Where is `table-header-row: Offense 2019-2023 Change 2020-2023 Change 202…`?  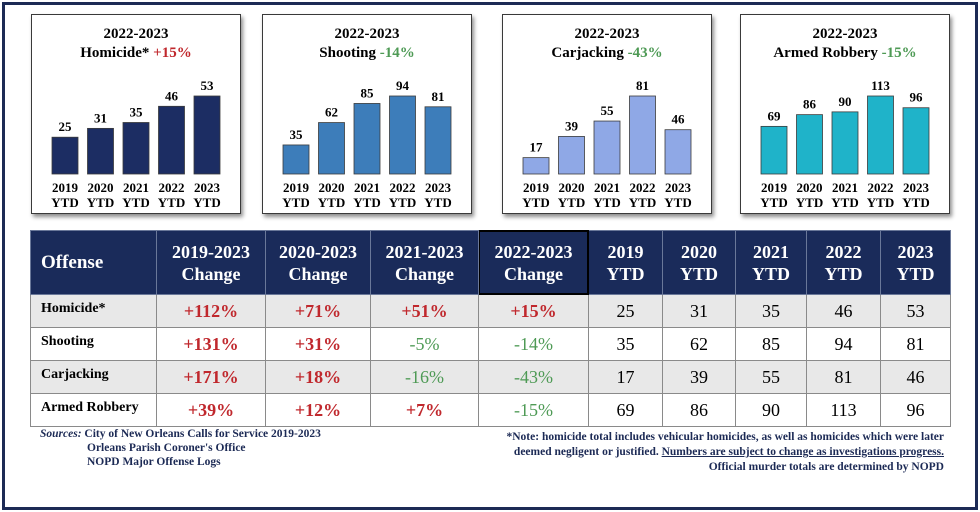
table-header-row: Offense 2019-2023 Change 2020-2023 Change 202… is located at coordinates (490, 262).